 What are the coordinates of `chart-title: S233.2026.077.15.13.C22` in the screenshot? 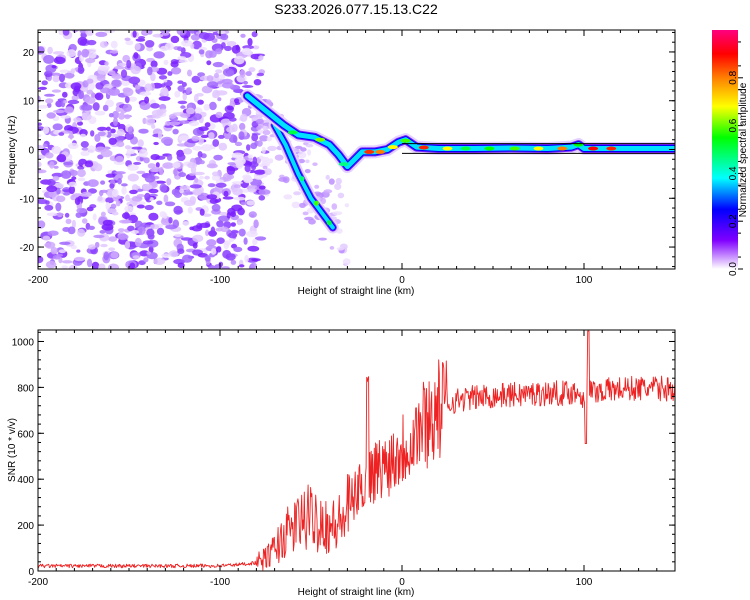 It's located at (356, 9).